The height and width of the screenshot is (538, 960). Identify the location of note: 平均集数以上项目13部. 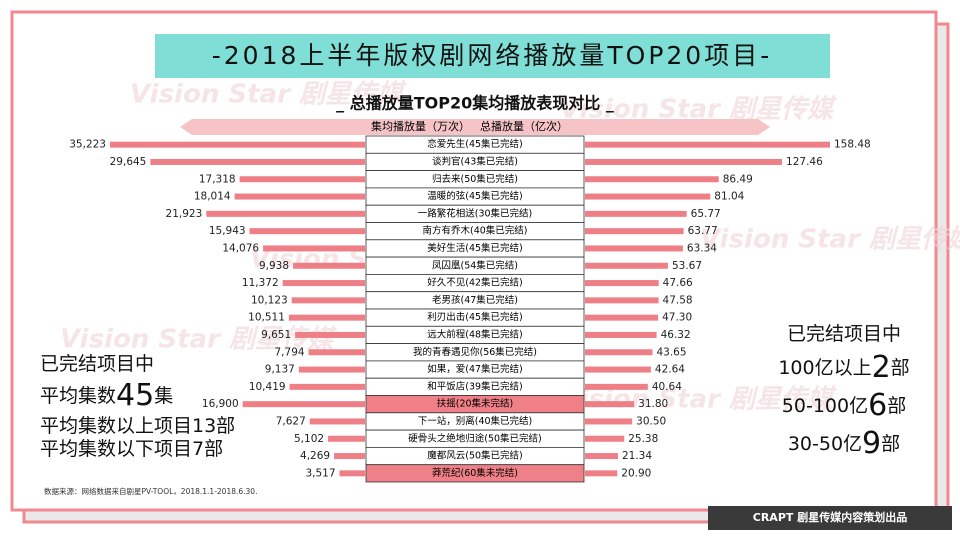
(137, 426).